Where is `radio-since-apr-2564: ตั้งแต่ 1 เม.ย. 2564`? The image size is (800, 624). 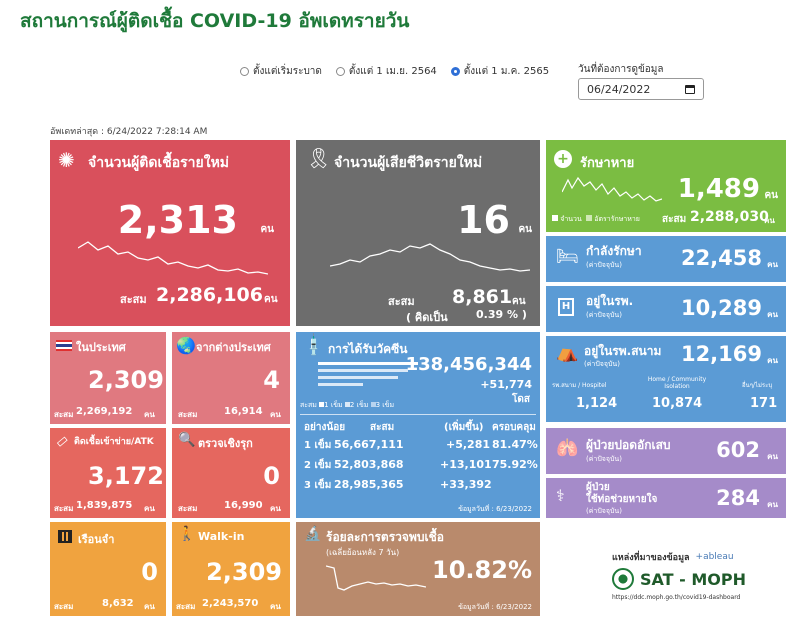 radio-since-apr-2564: ตั้งแต่ 1 เม.ย. 2564 is located at coordinates (386, 71).